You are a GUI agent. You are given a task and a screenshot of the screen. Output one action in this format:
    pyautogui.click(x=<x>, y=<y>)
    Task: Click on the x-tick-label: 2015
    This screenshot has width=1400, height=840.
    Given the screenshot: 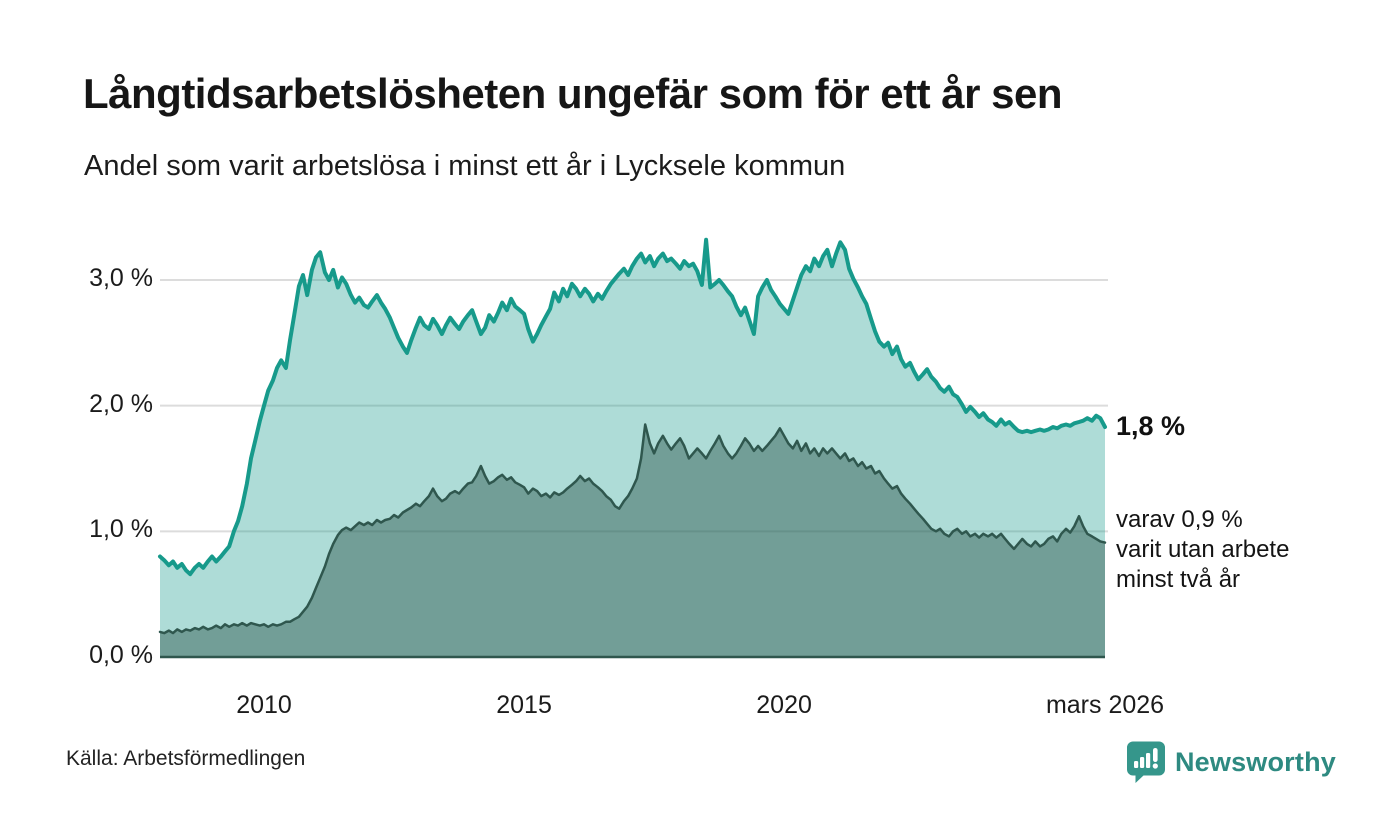 What is the action you would take?
    pyautogui.click(x=524, y=705)
    